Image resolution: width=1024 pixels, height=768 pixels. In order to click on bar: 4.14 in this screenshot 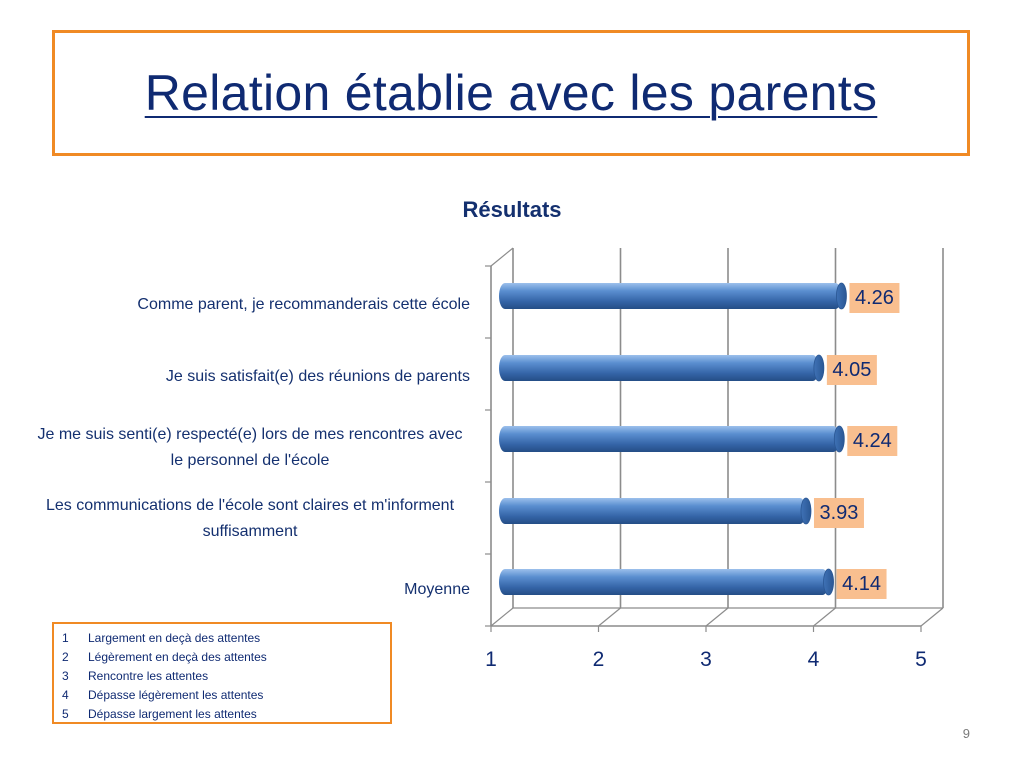, I will do `click(693, 583)`.